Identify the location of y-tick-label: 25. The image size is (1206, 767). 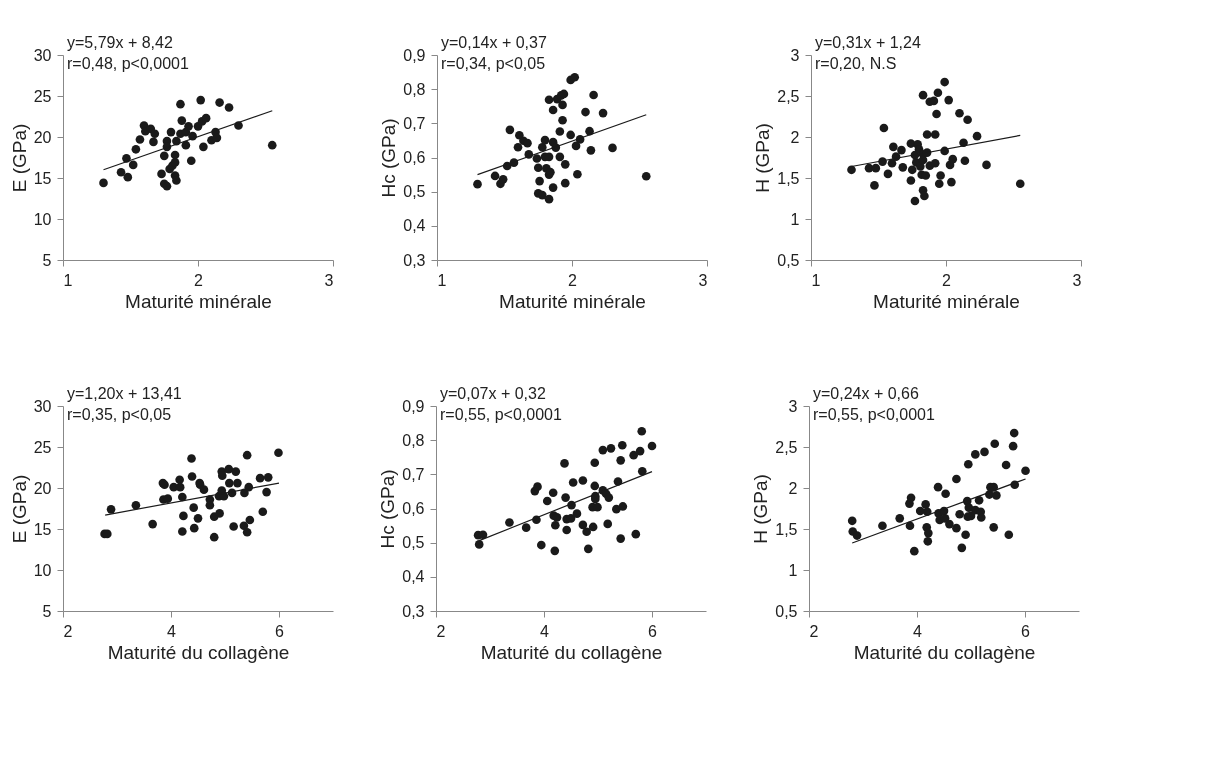
(42, 447).